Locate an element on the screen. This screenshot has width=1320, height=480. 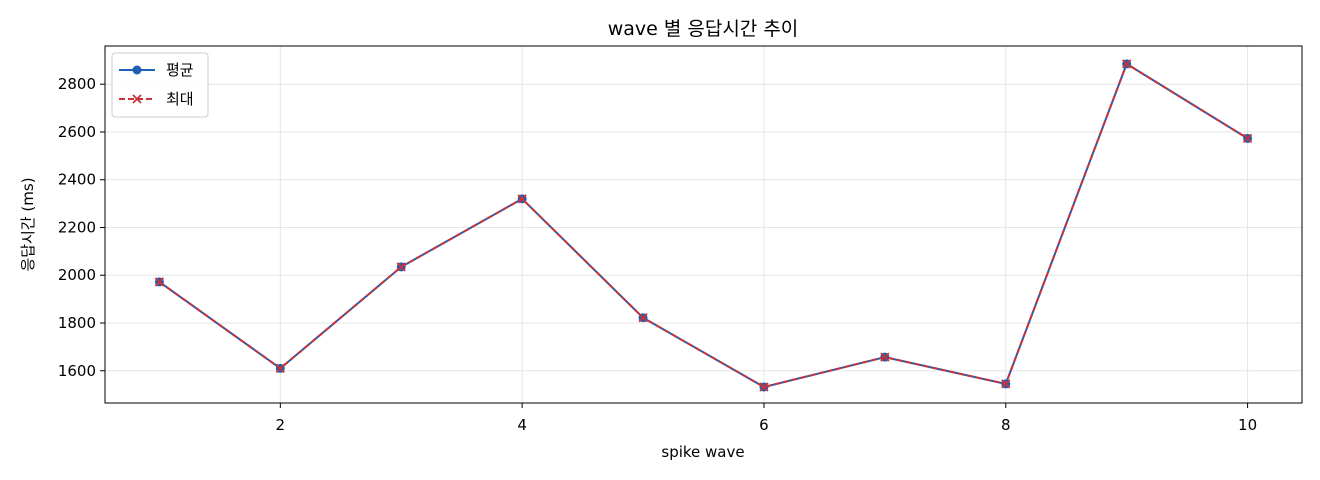
y-tick-label: 2400 is located at coordinates (77, 180).